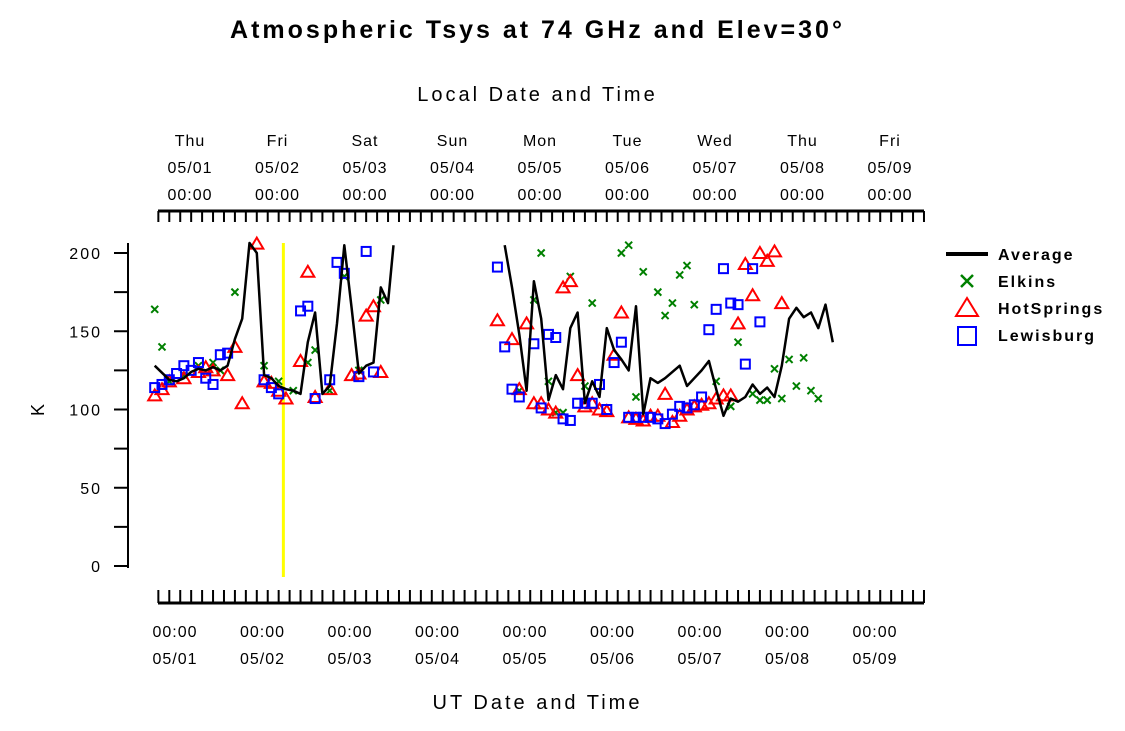 The image size is (1125, 731). Describe the element at coordinates (349, 659) in the screenshot. I see `bottom-tick-date: 05/03` at that location.